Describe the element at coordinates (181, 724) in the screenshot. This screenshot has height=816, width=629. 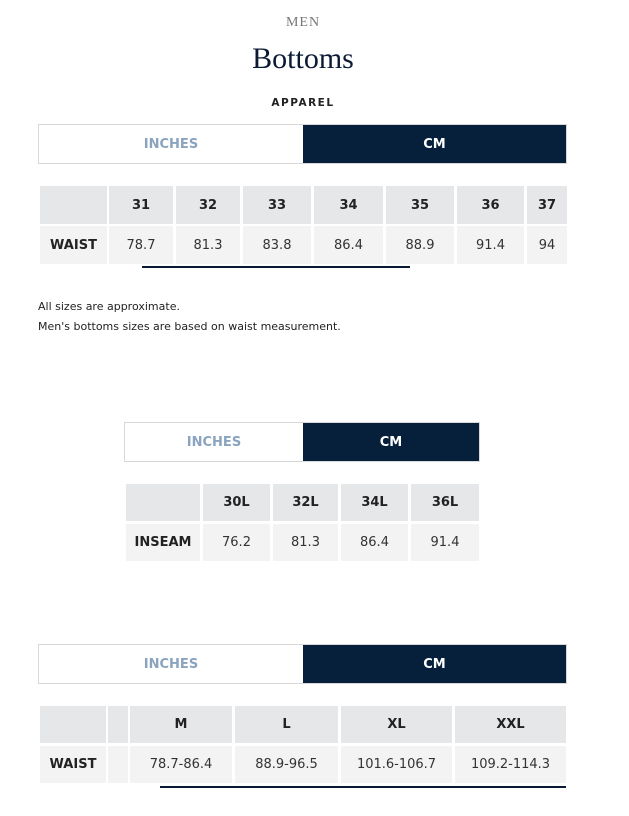
I see `size-header-cell: M` at that location.